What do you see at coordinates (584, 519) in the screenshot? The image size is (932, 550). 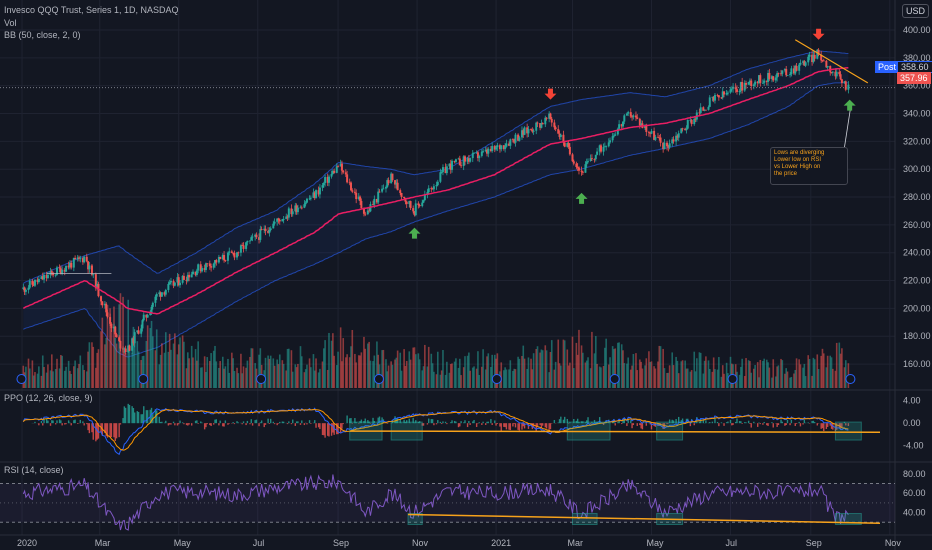 I see `rsi-highlight-box` at bounding box center [584, 519].